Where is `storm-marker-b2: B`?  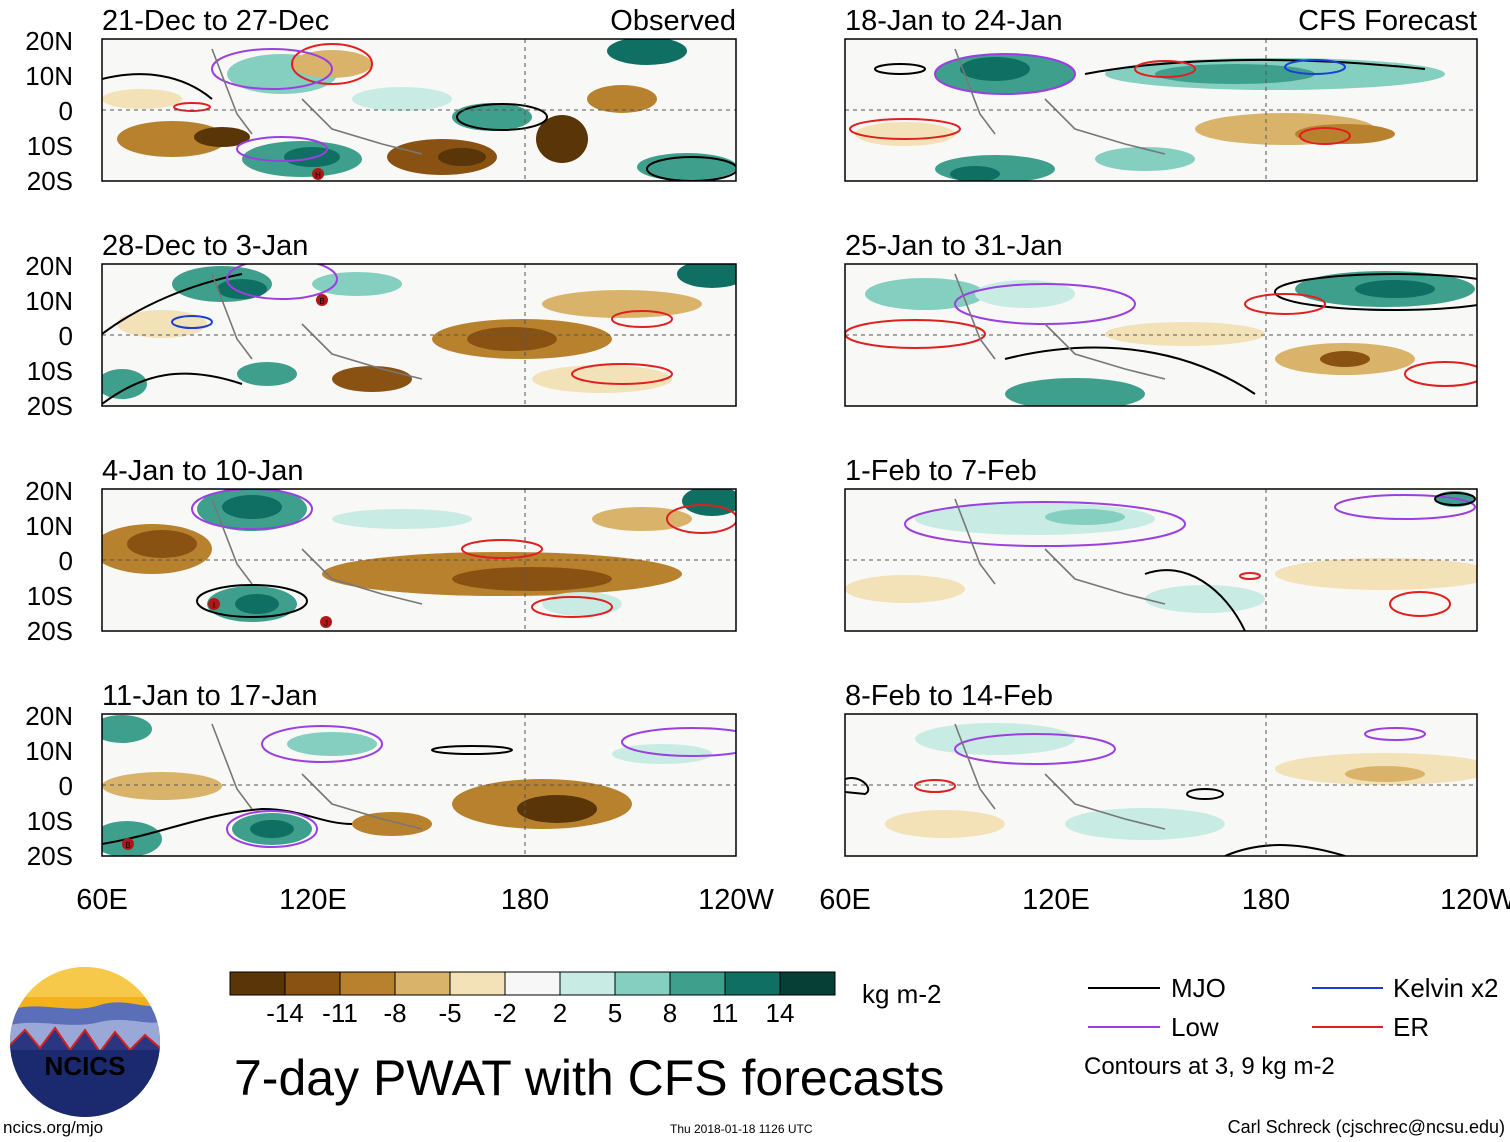 storm-marker-b2: B is located at coordinates (128, 844).